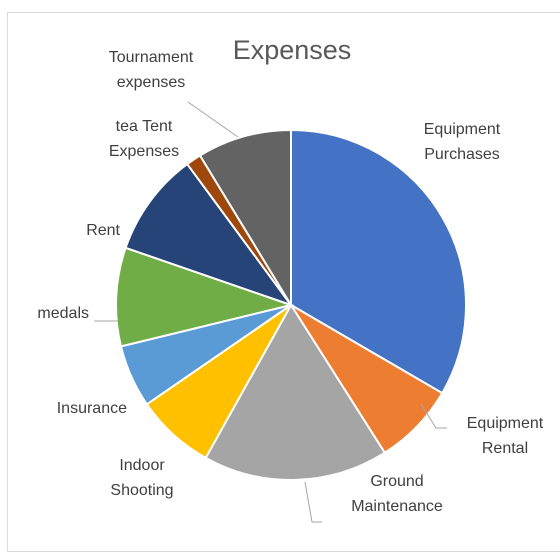 This screenshot has width=560, height=552. Describe the element at coordinates (313, 502) in the screenshot. I see `leader-line-ground-maintenance` at that location.